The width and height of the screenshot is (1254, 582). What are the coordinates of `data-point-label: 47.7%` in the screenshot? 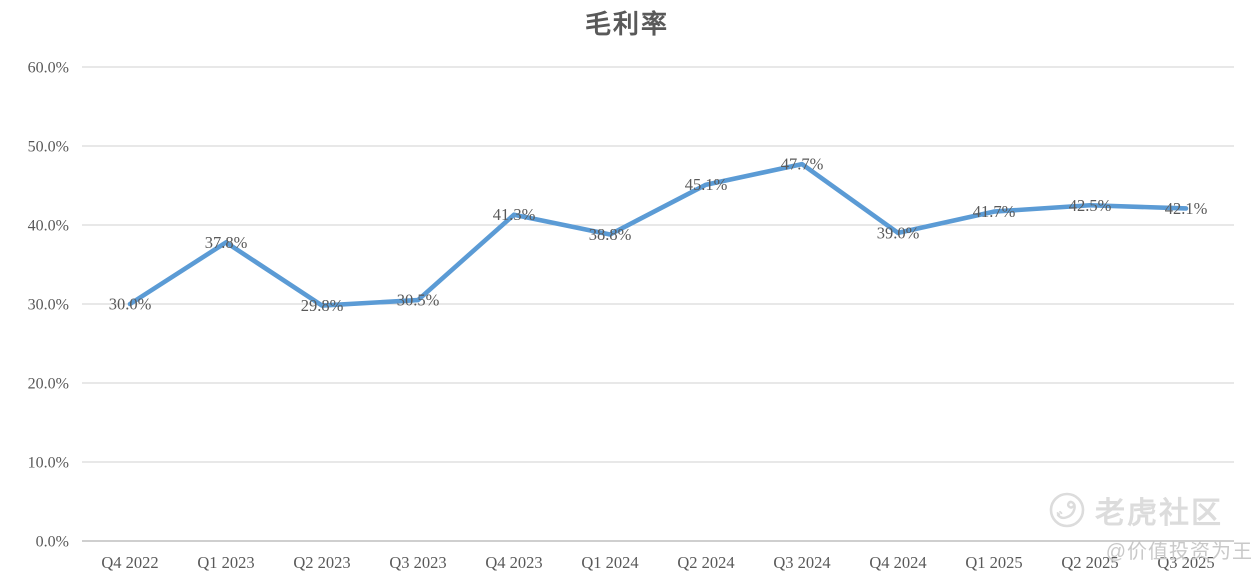 It's located at (802, 164).